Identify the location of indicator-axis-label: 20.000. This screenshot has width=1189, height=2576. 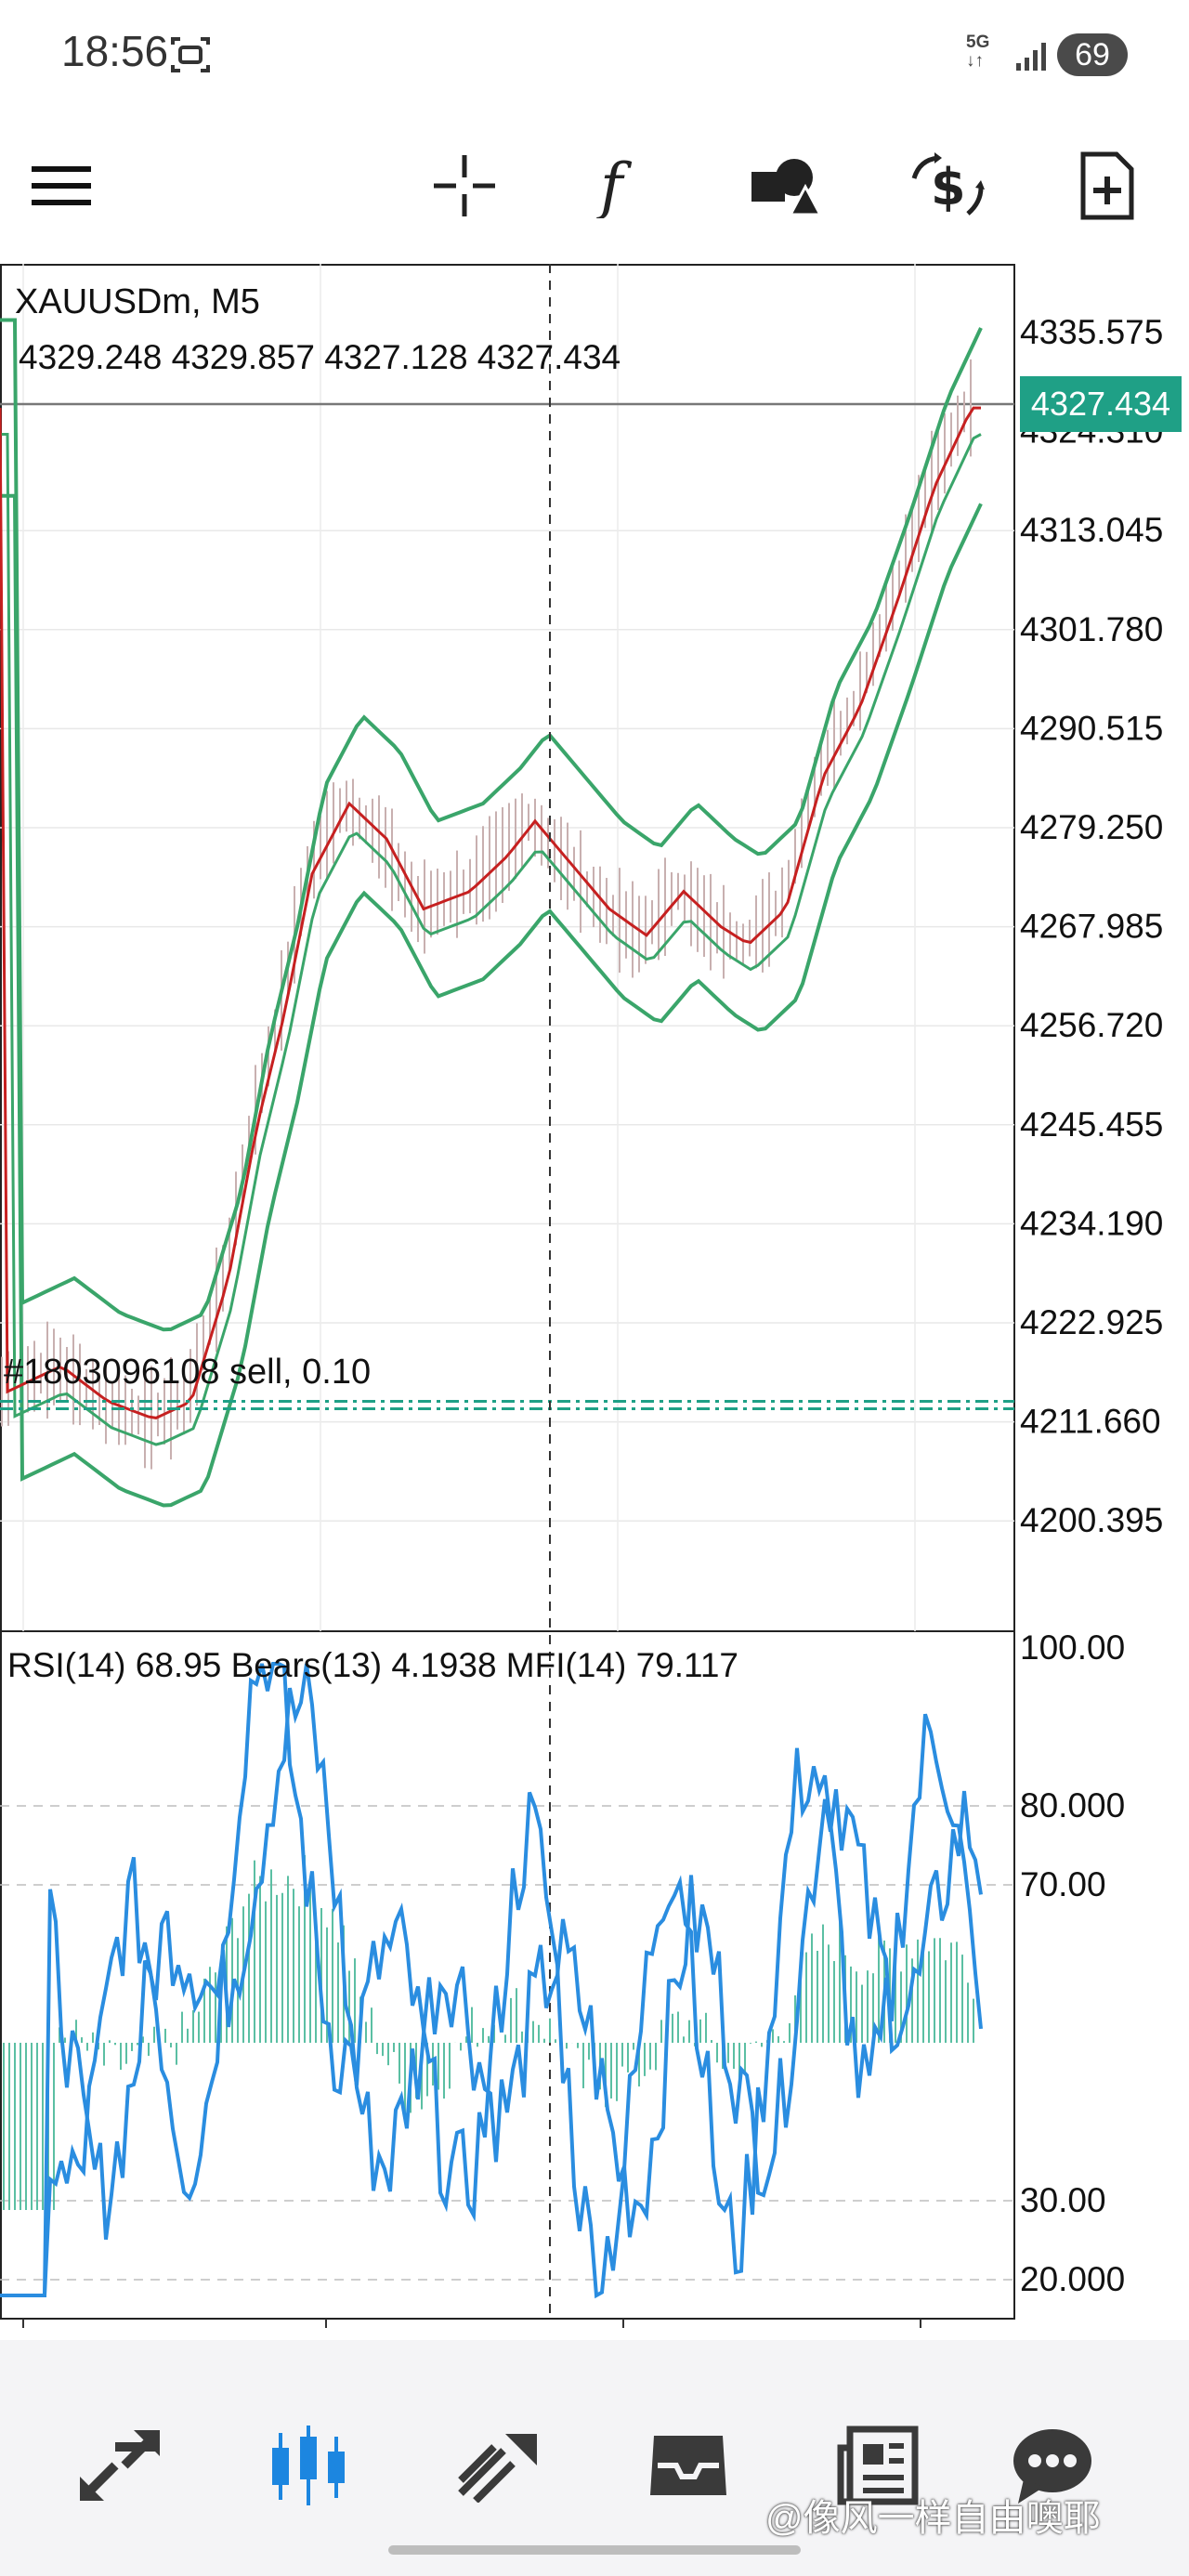
(1072, 2279).